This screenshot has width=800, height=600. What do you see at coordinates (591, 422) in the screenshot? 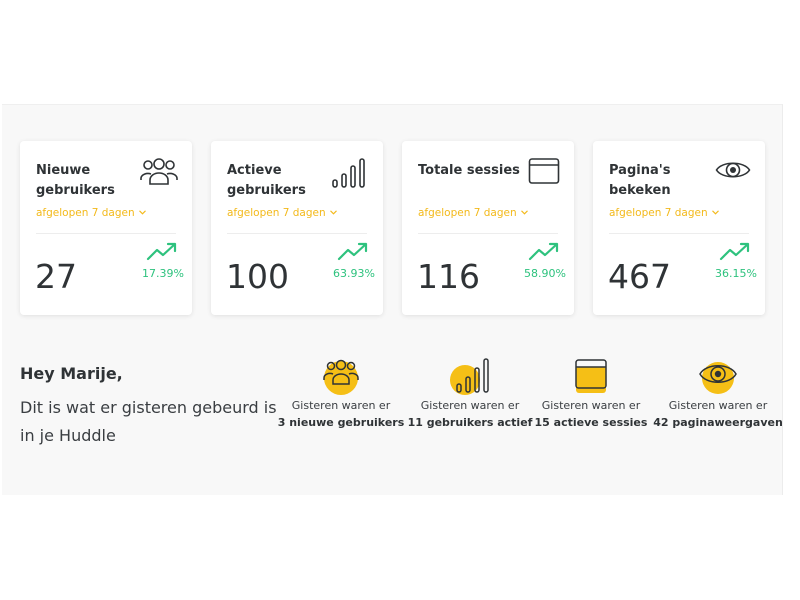
I see `stat-highlight: 15 actieve sessies` at bounding box center [591, 422].